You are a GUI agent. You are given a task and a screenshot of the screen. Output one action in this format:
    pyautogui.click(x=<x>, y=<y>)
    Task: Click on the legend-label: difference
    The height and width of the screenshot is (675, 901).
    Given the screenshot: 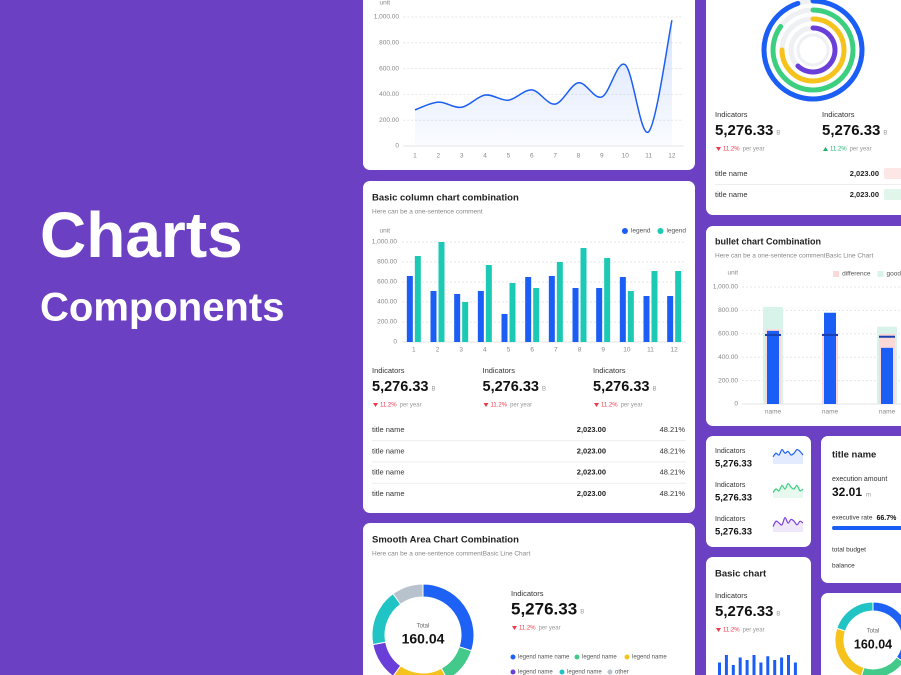 What is the action you would take?
    pyautogui.click(x=856, y=274)
    